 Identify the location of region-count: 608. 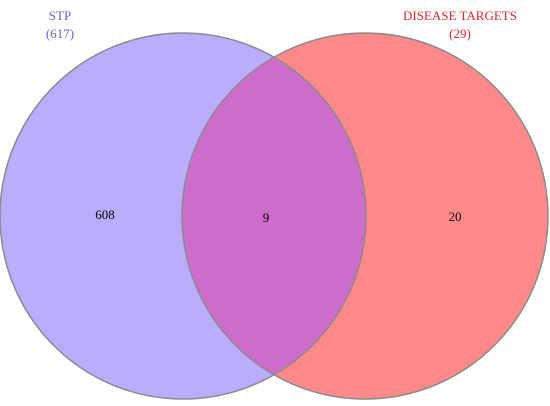
(105, 214).